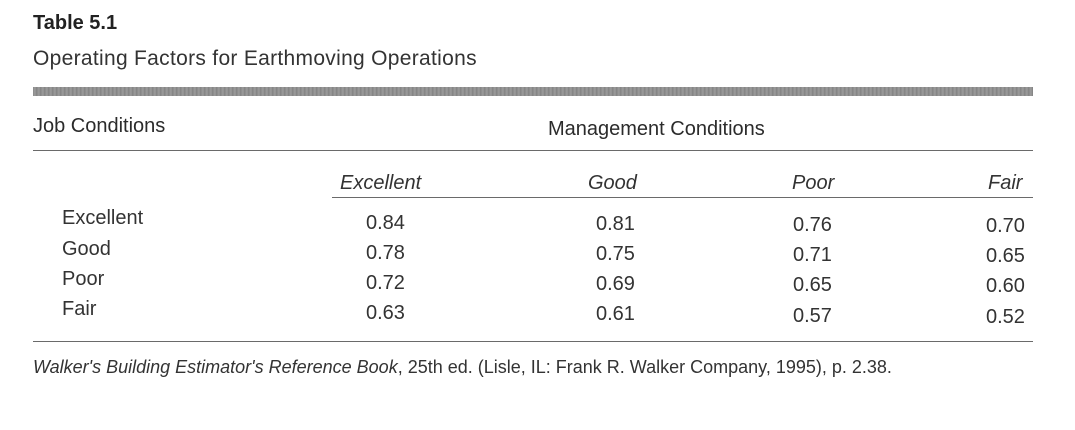 This screenshot has height=430, width=1075. Describe the element at coordinates (682, 197) in the screenshot. I see `column-header-rule` at that location.